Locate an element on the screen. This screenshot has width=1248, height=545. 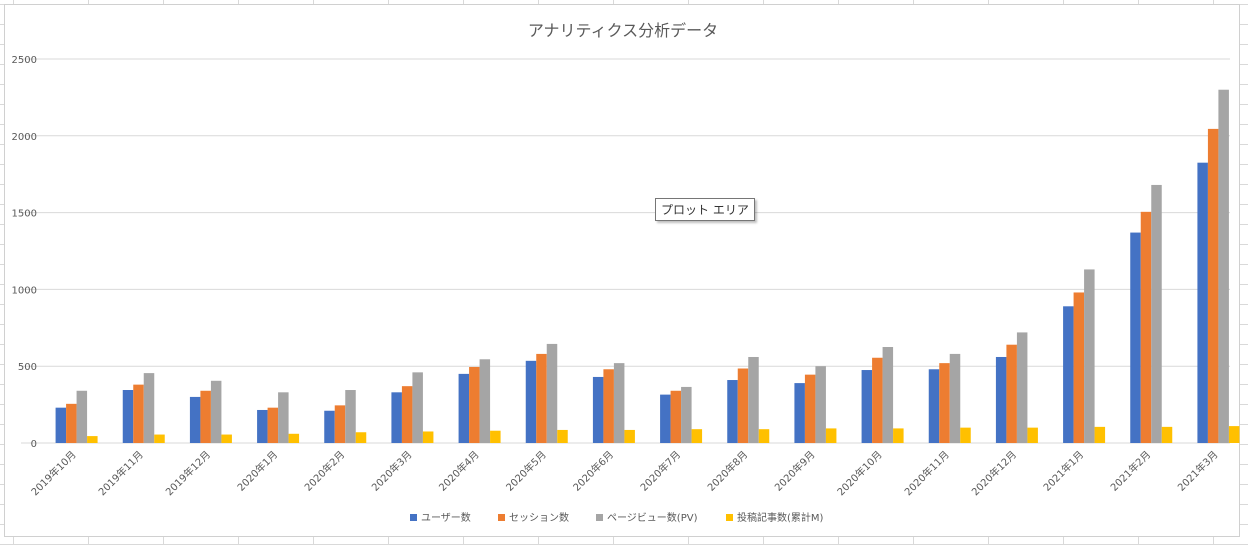
x-tick-label: 2020年7月 is located at coordinates (660, 471).